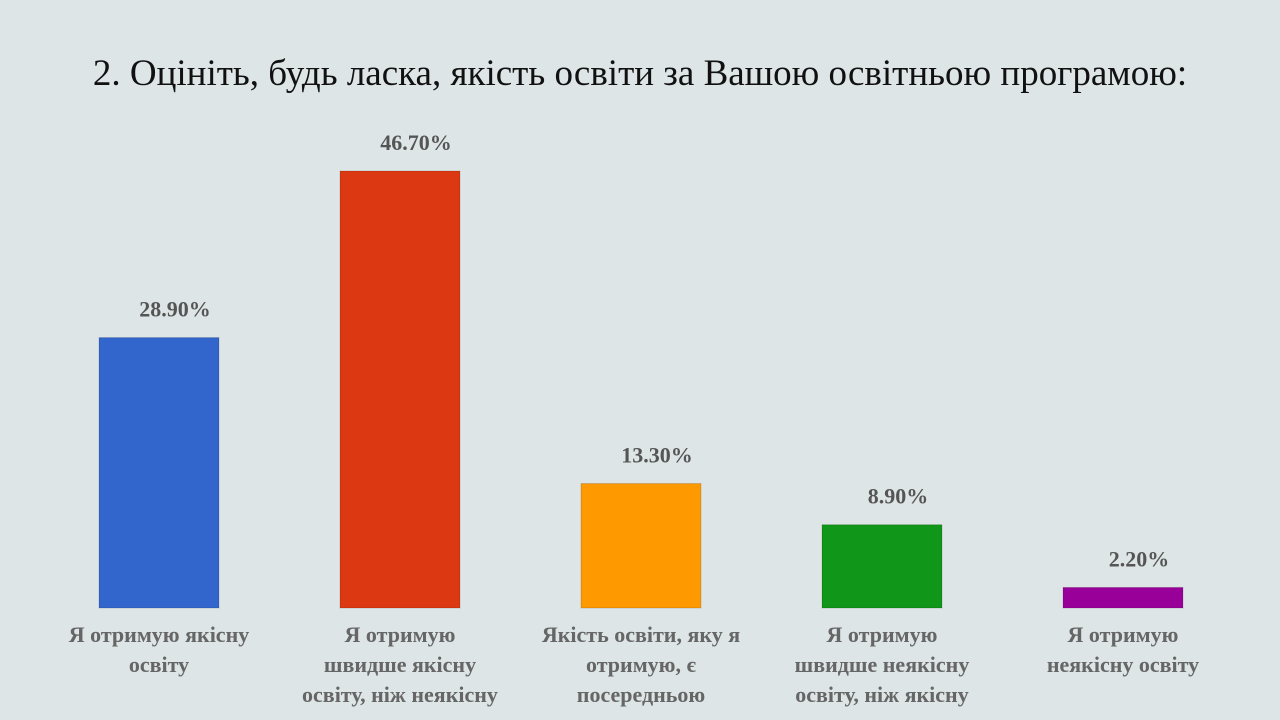 The width and height of the screenshot is (1280, 720). I want to click on category-label-2-line-2: швидше якісну, so click(400, 664).